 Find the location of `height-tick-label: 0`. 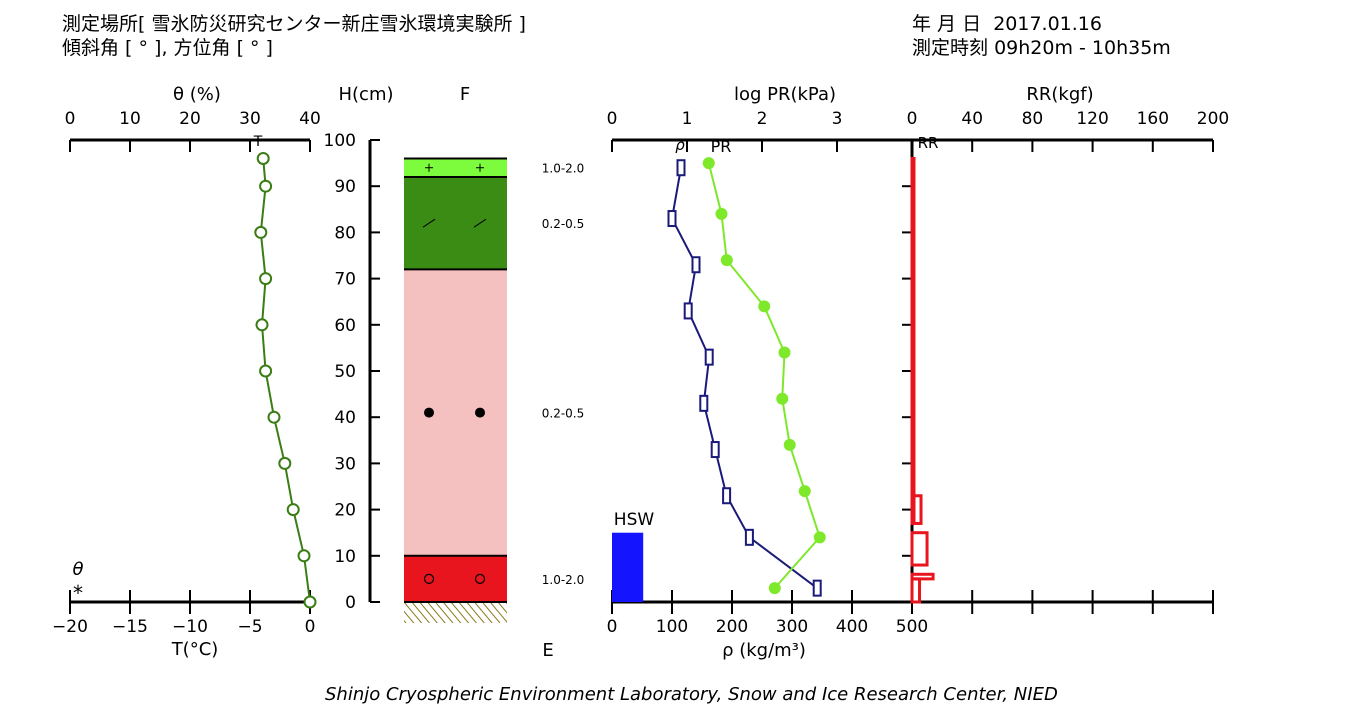

height-tick-label: 0 is located at coordinates (350, 603).